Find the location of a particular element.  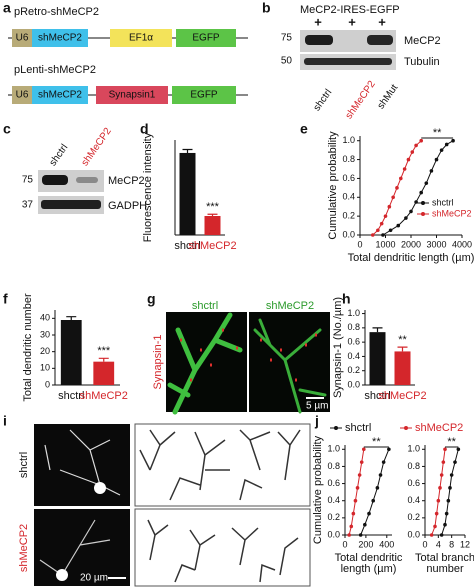

stain-label: Synapsin-1 is located at coordinates (158, 361).